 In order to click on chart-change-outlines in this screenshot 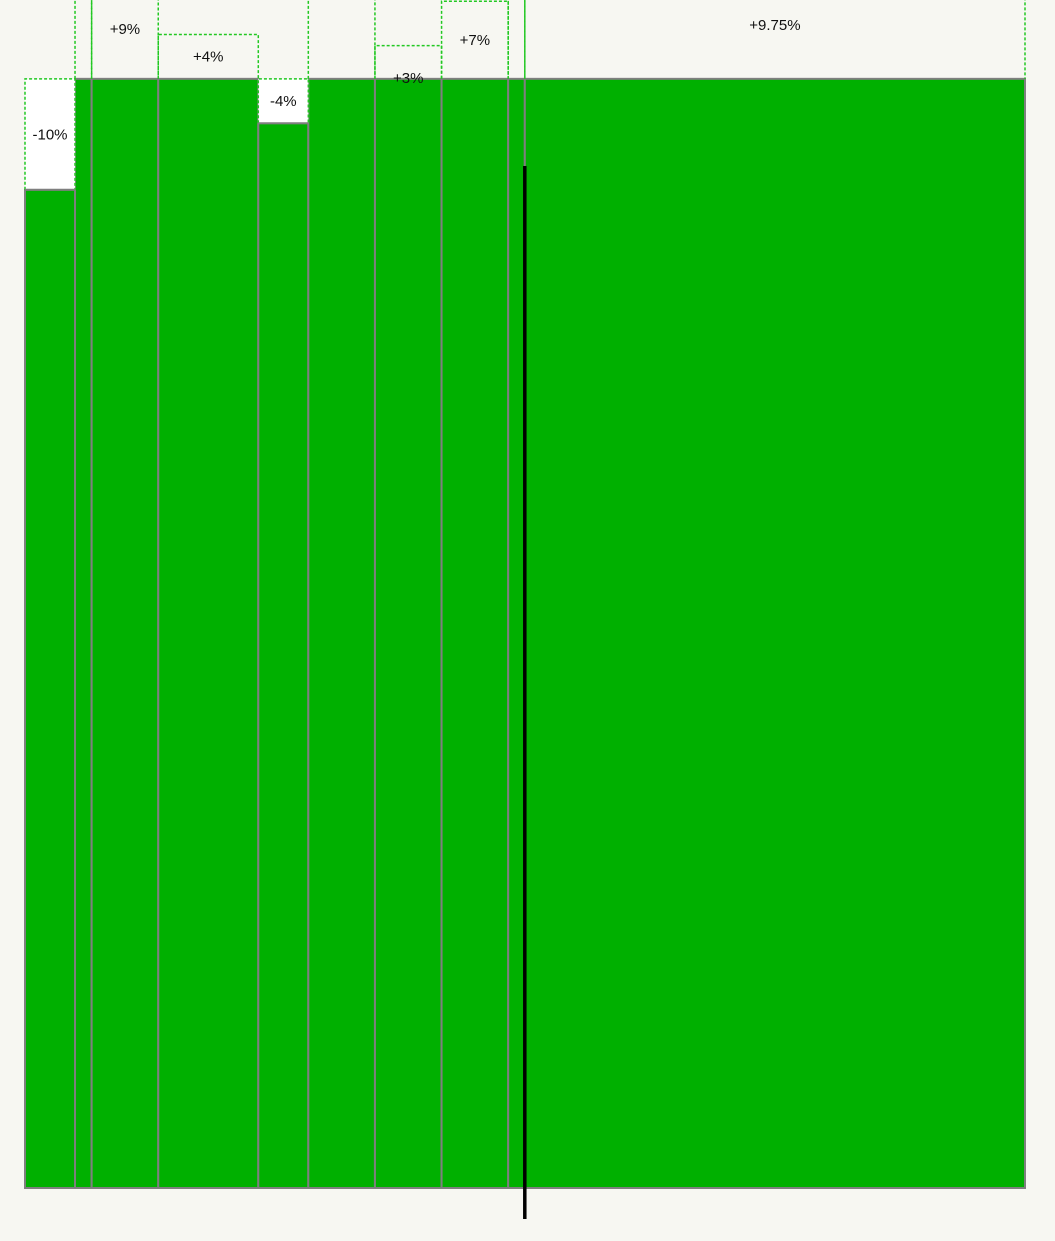, I will do `click(525, 95)`.